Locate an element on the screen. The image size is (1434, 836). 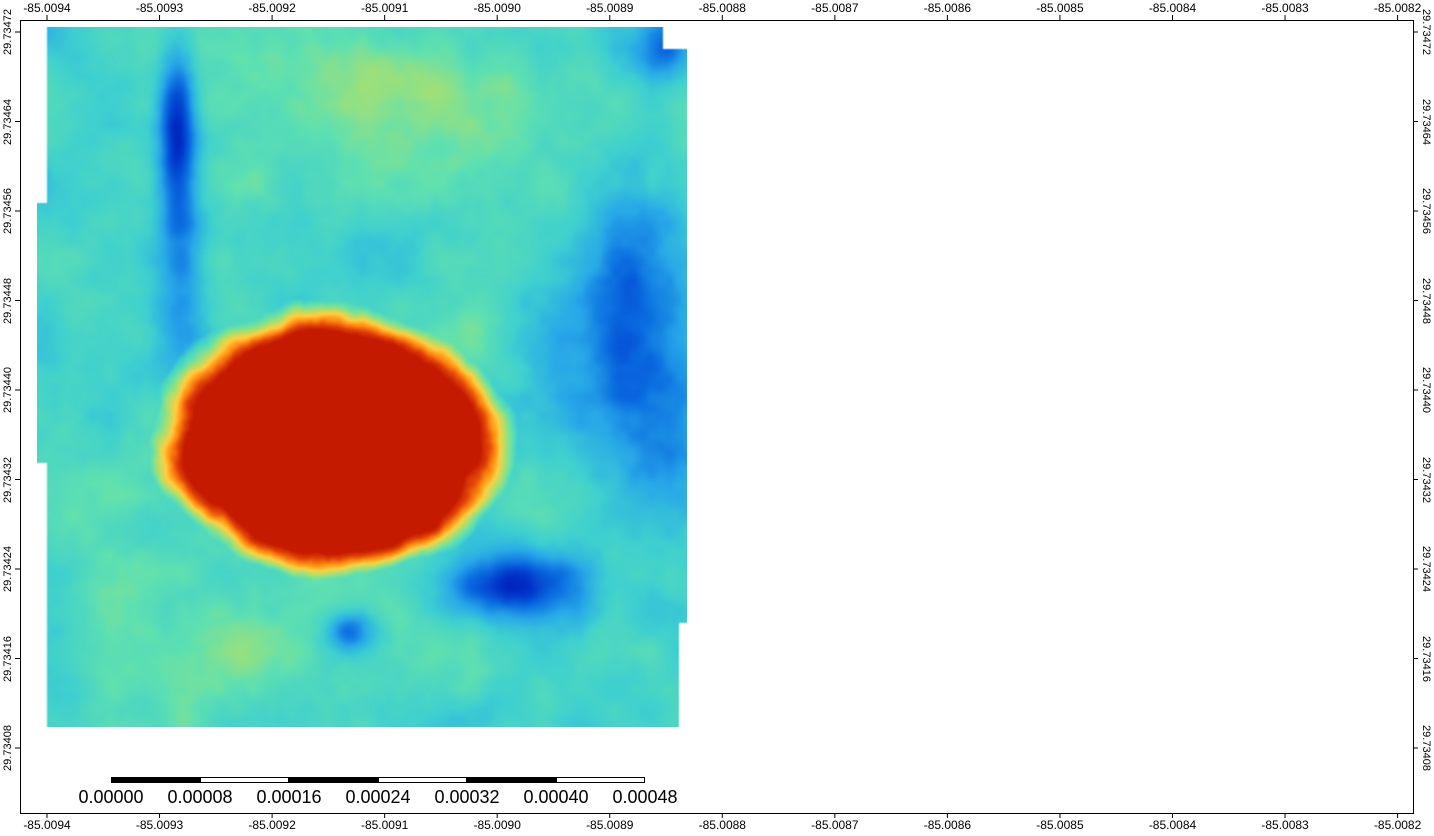
scale-bar-label: 0.00008 is located at coordinates (200, 797).